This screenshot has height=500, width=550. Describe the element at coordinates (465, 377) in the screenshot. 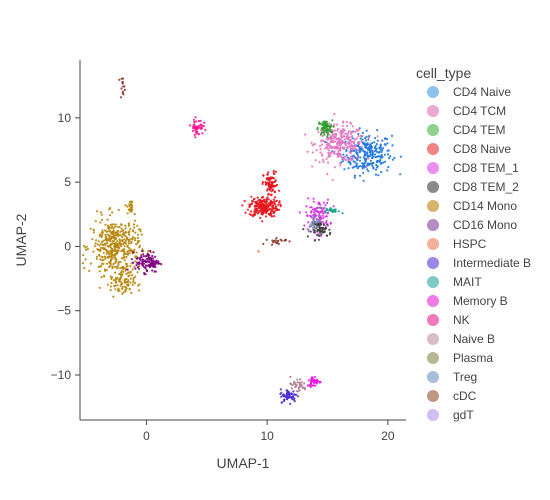

I see `legend-label: Treg` at that location.